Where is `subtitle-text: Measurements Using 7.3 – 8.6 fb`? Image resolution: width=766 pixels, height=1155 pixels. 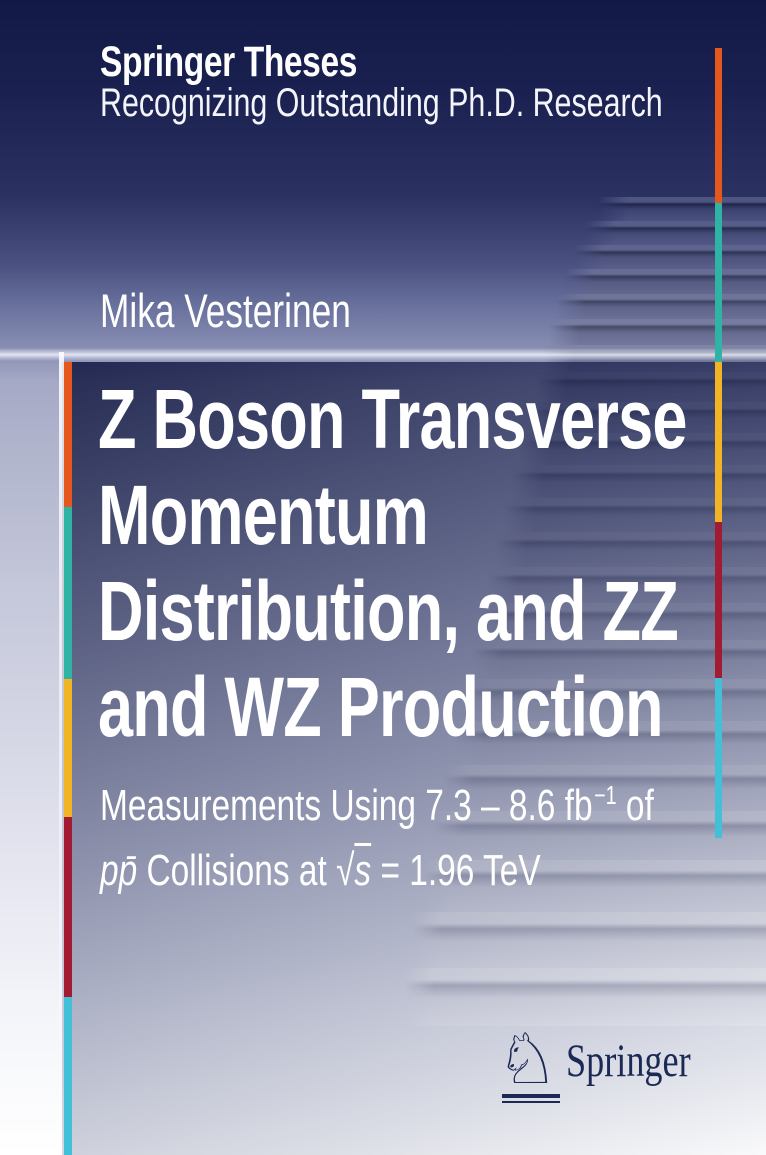
subtitle-text: Measurements Using 7.3 – 8.6 fb is located at coordinates (346, 805).